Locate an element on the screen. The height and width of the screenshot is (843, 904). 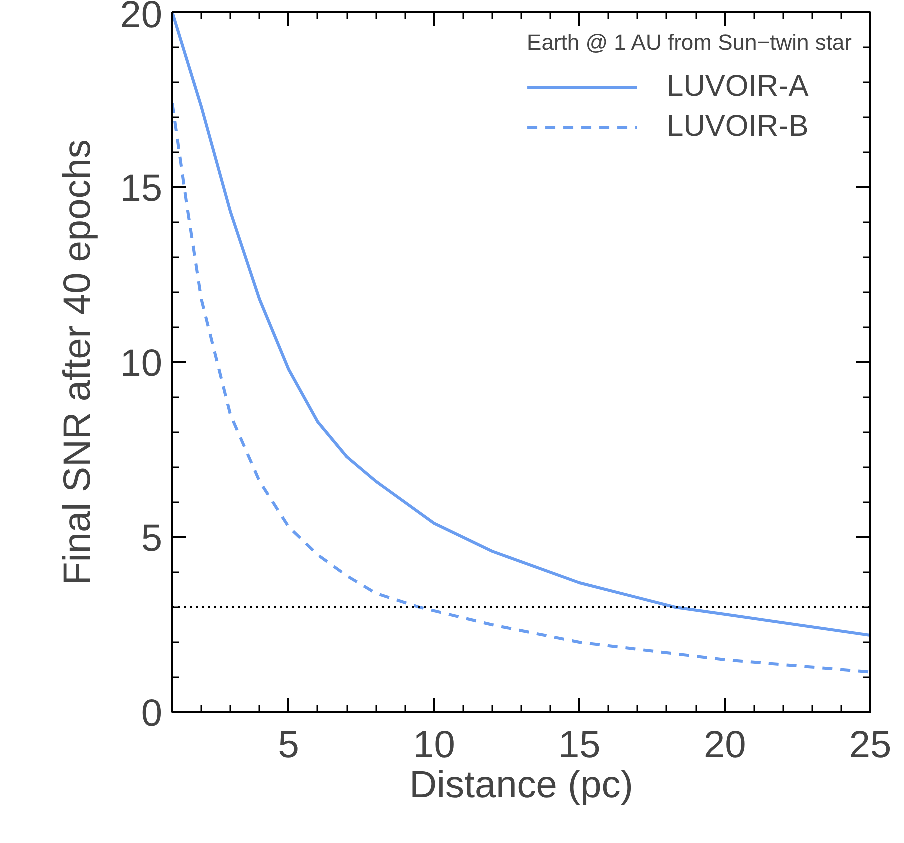
x-tick-label: 15 is located at coordinates (579, 745).